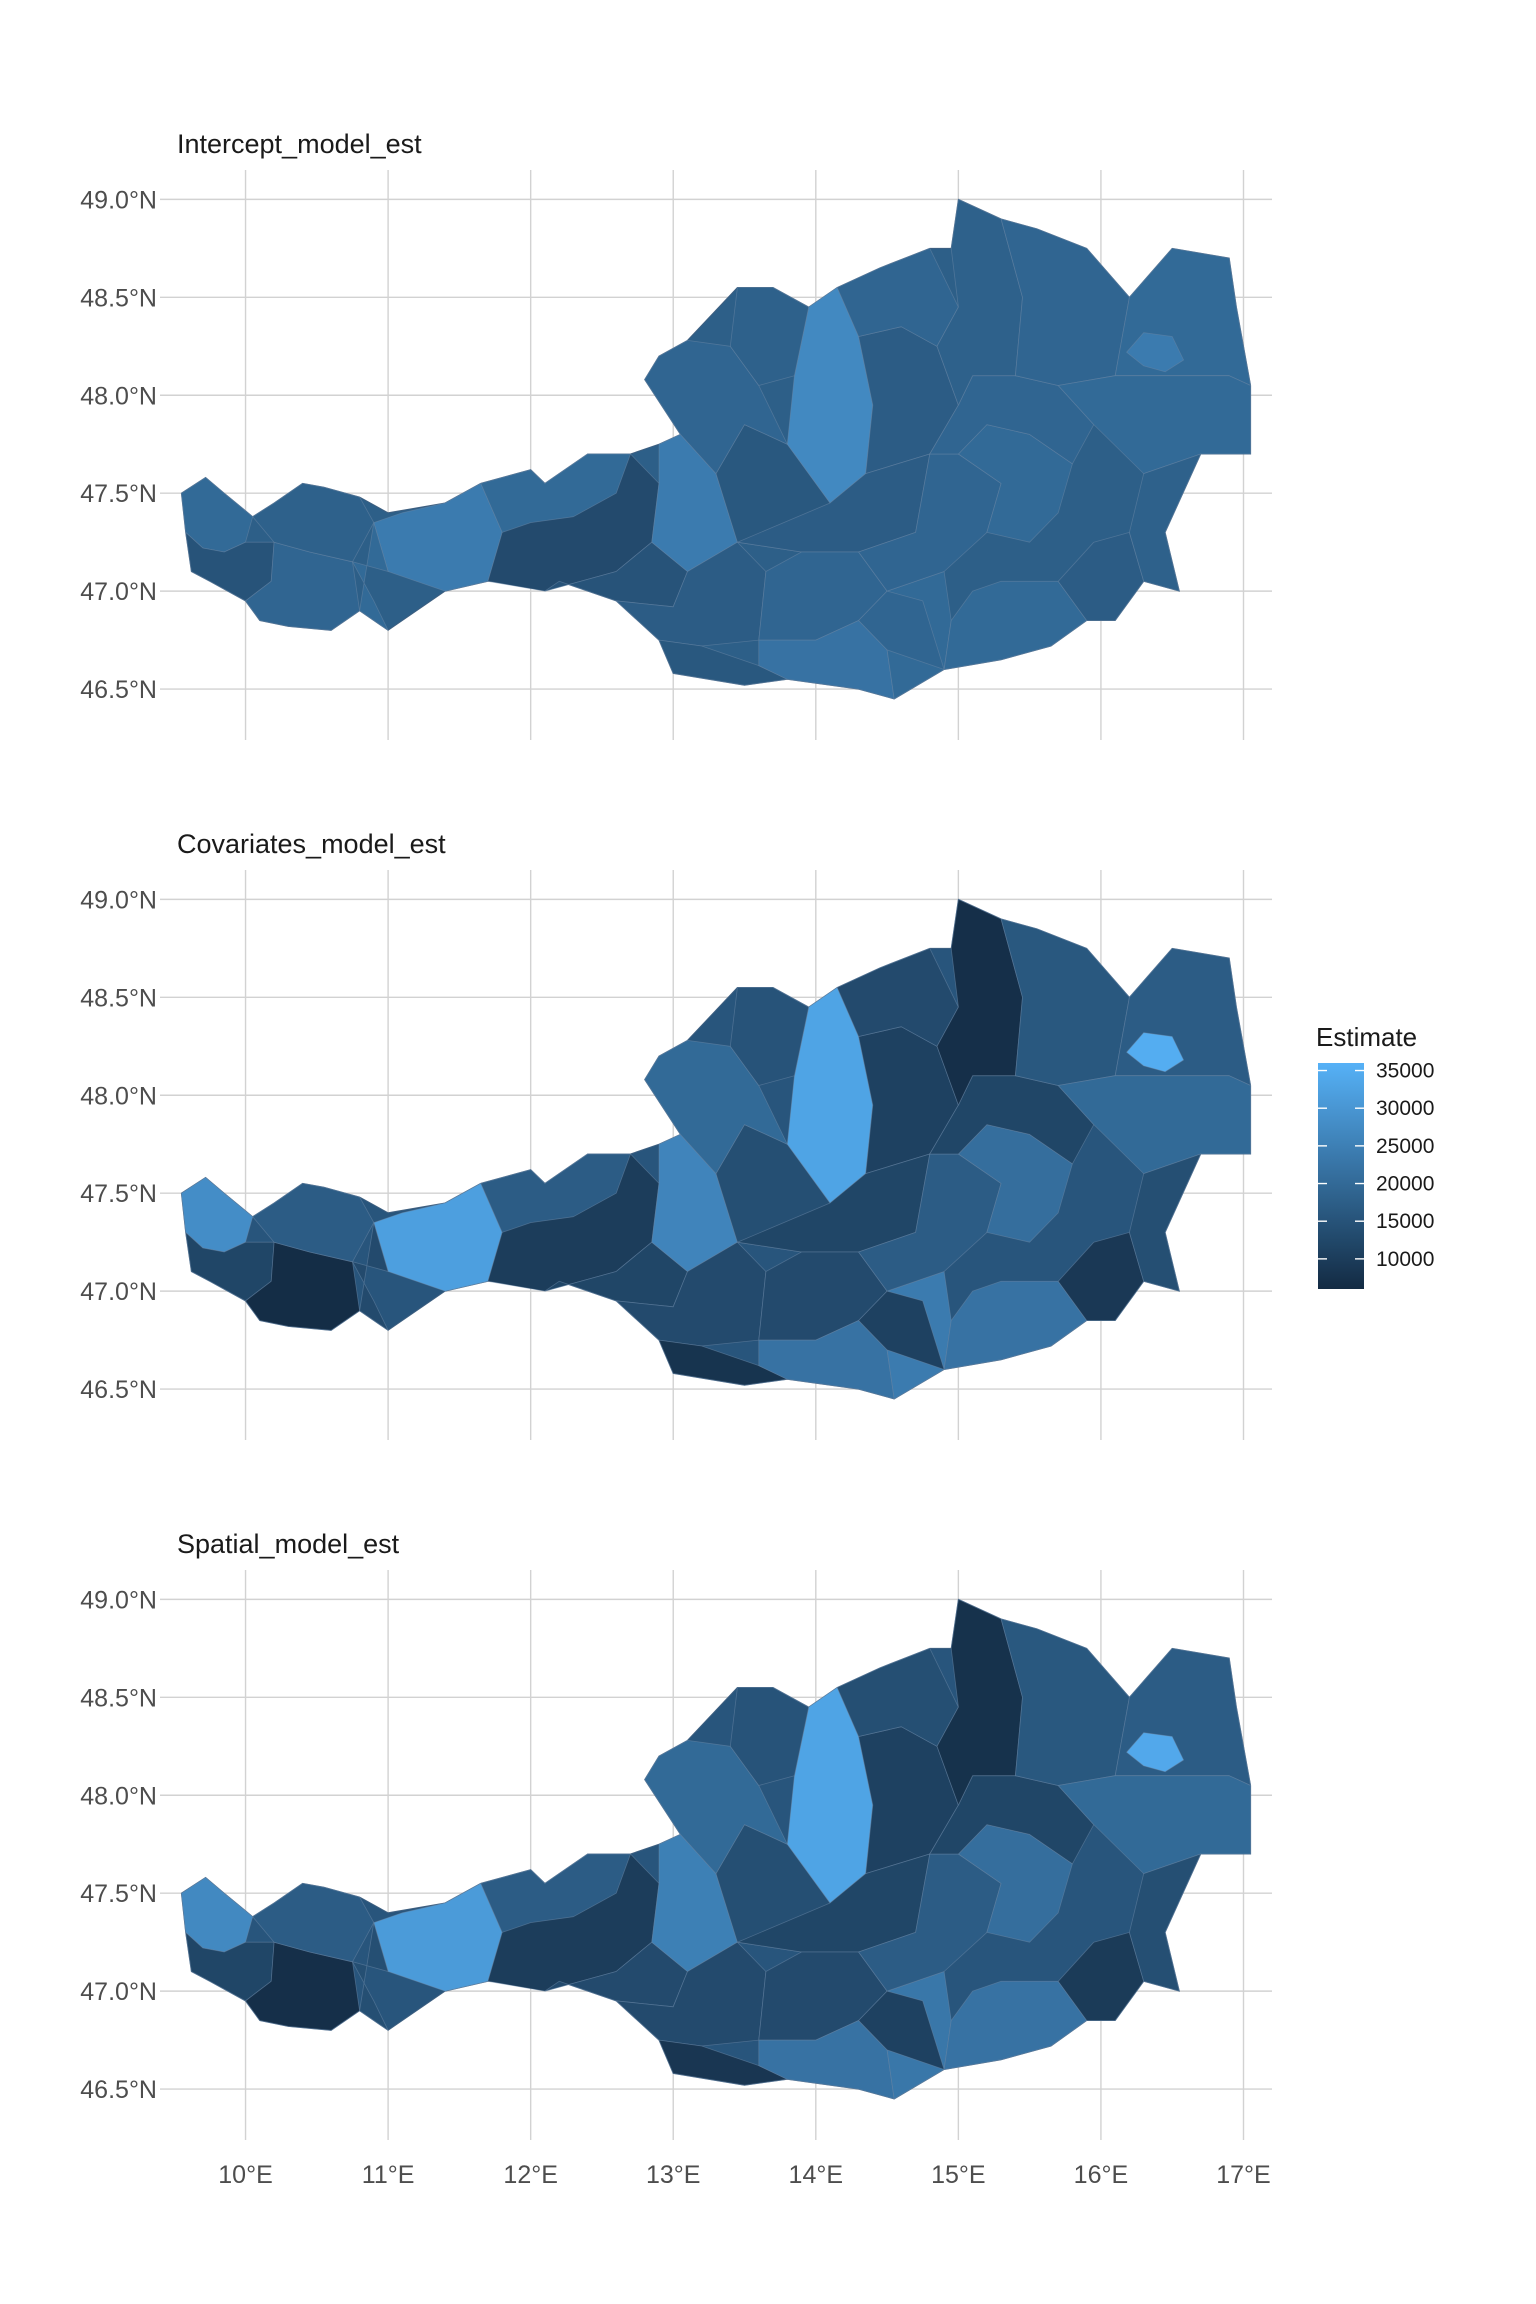 This screenshot has height=2304, width=1536. I want to click on x-tick-label: 17°E, so click(1243, 2175).